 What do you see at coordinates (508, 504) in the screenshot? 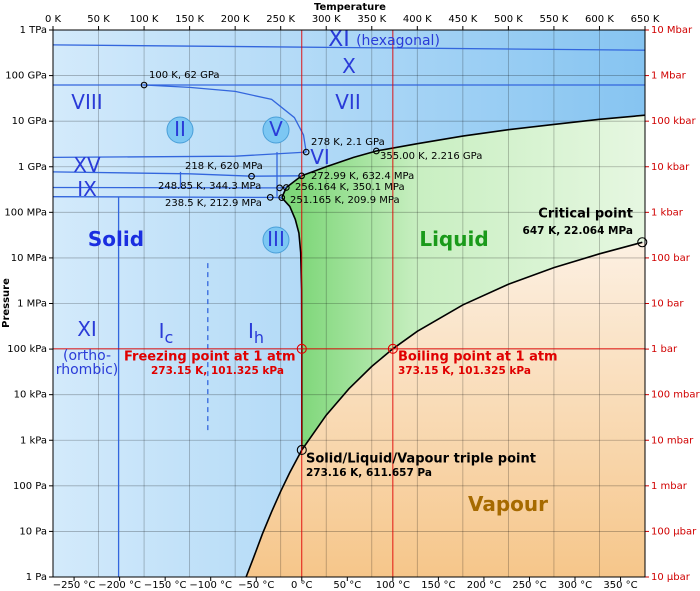
I see `region-label: Vapour` at bounding box center [508, 504].